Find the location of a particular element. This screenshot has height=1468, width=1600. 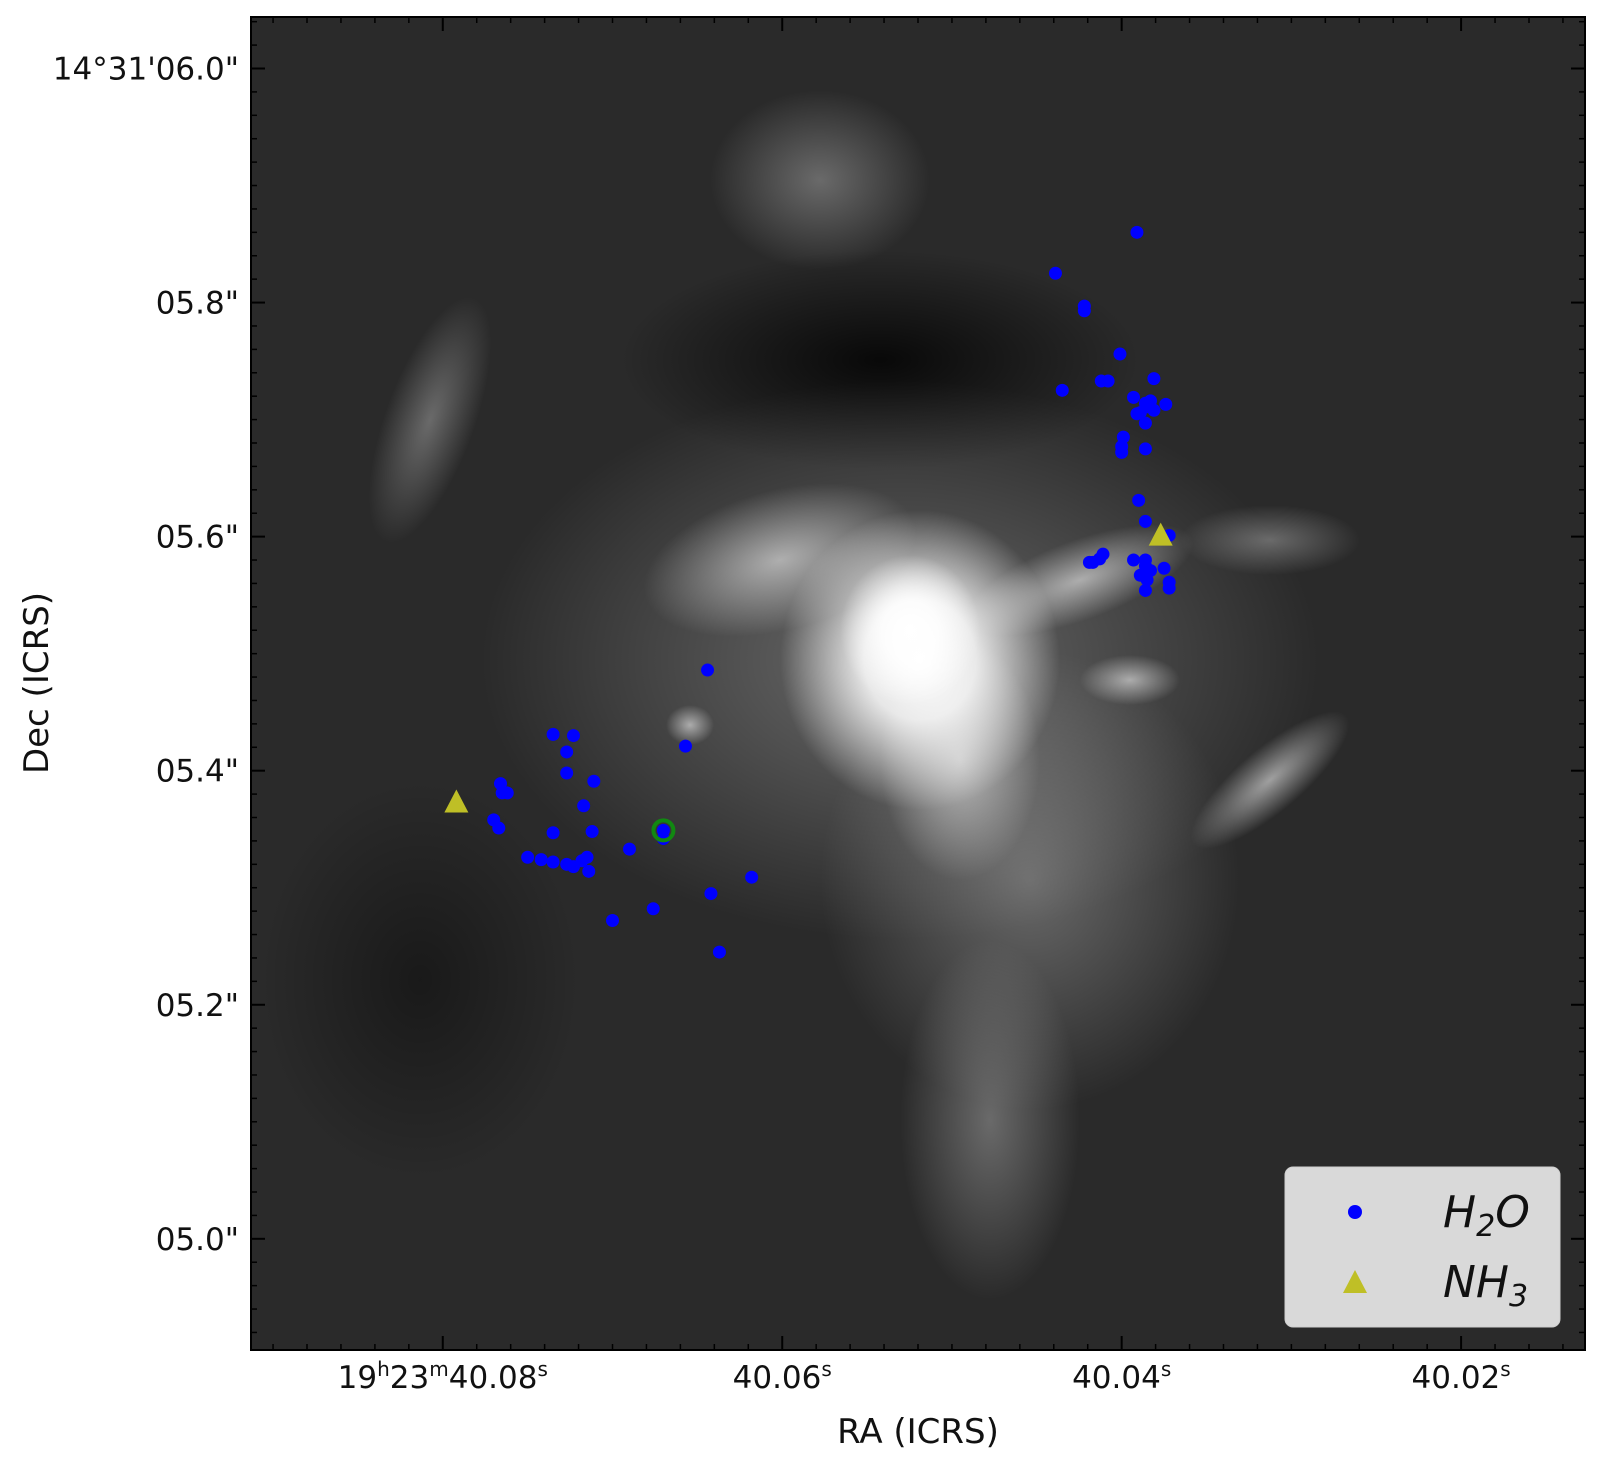

y-tick-label: 05.2" is located at coordinates (197, 1006).